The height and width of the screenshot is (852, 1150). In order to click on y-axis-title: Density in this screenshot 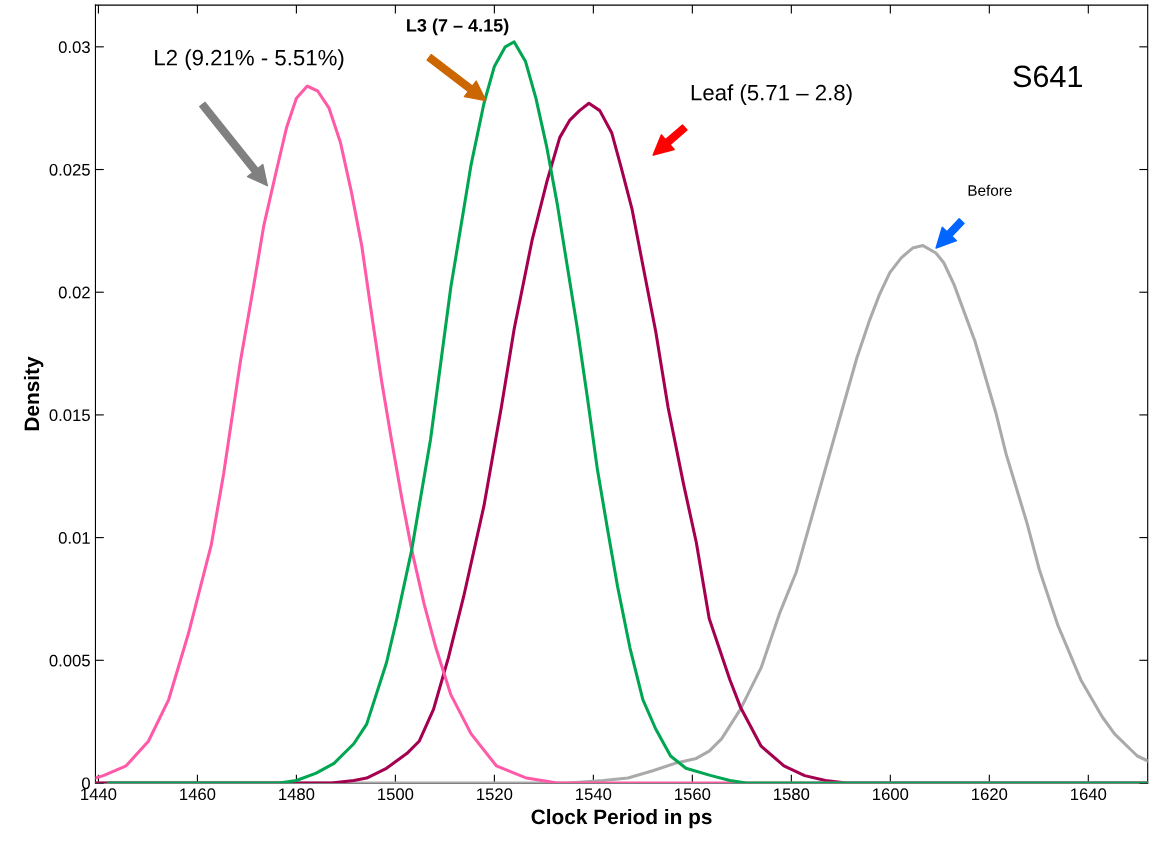, I will do `click(33, 393)`.